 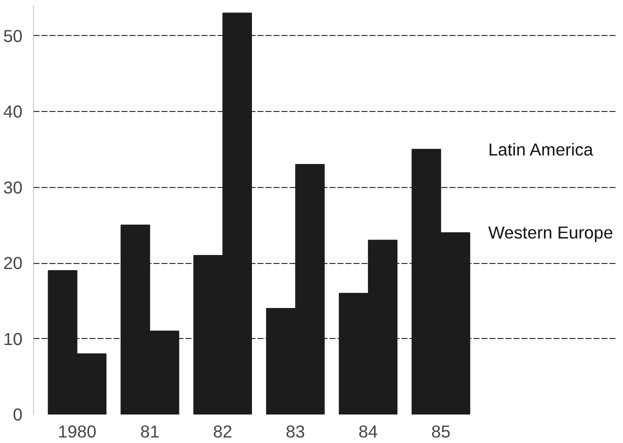 What do you see at coordinates (551, 232) in the screenshot?
I see `series-label: Western Europe` at bounding box center [551, 232].